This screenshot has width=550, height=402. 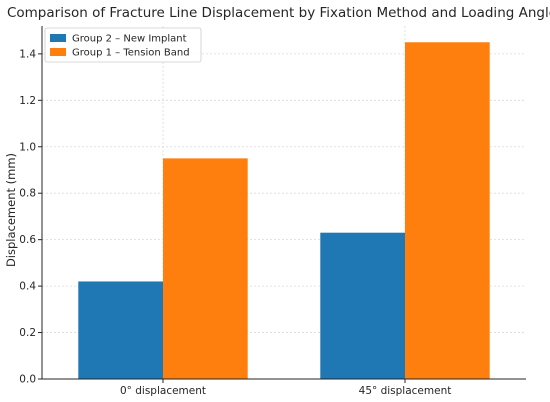 I want to click on y-tick-label: 1.0, so click(x=27, y=147).